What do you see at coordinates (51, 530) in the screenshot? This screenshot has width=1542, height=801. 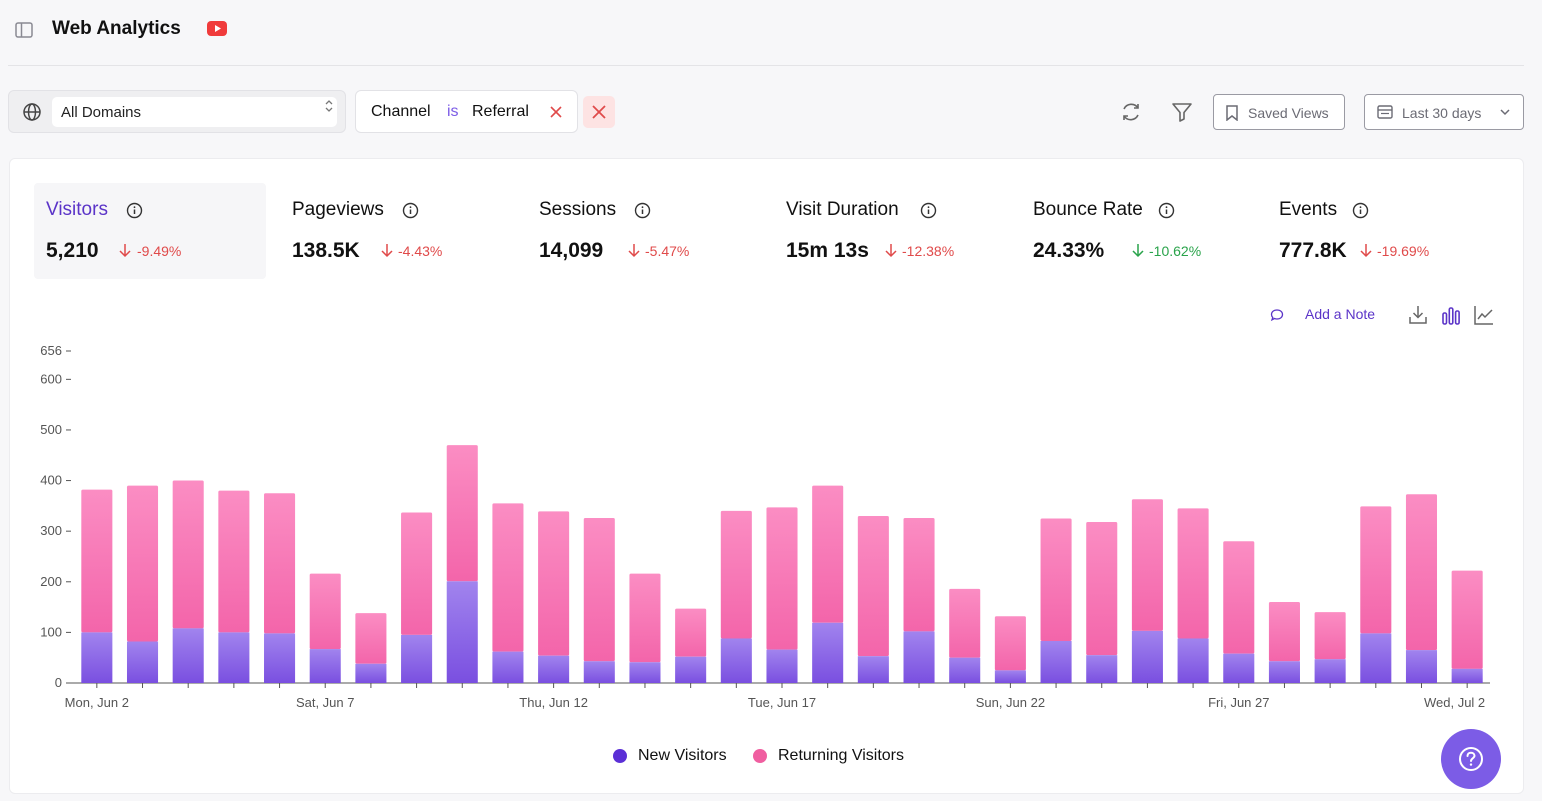 I see `y-tick-label: 300` at bounding box center [51, 530].